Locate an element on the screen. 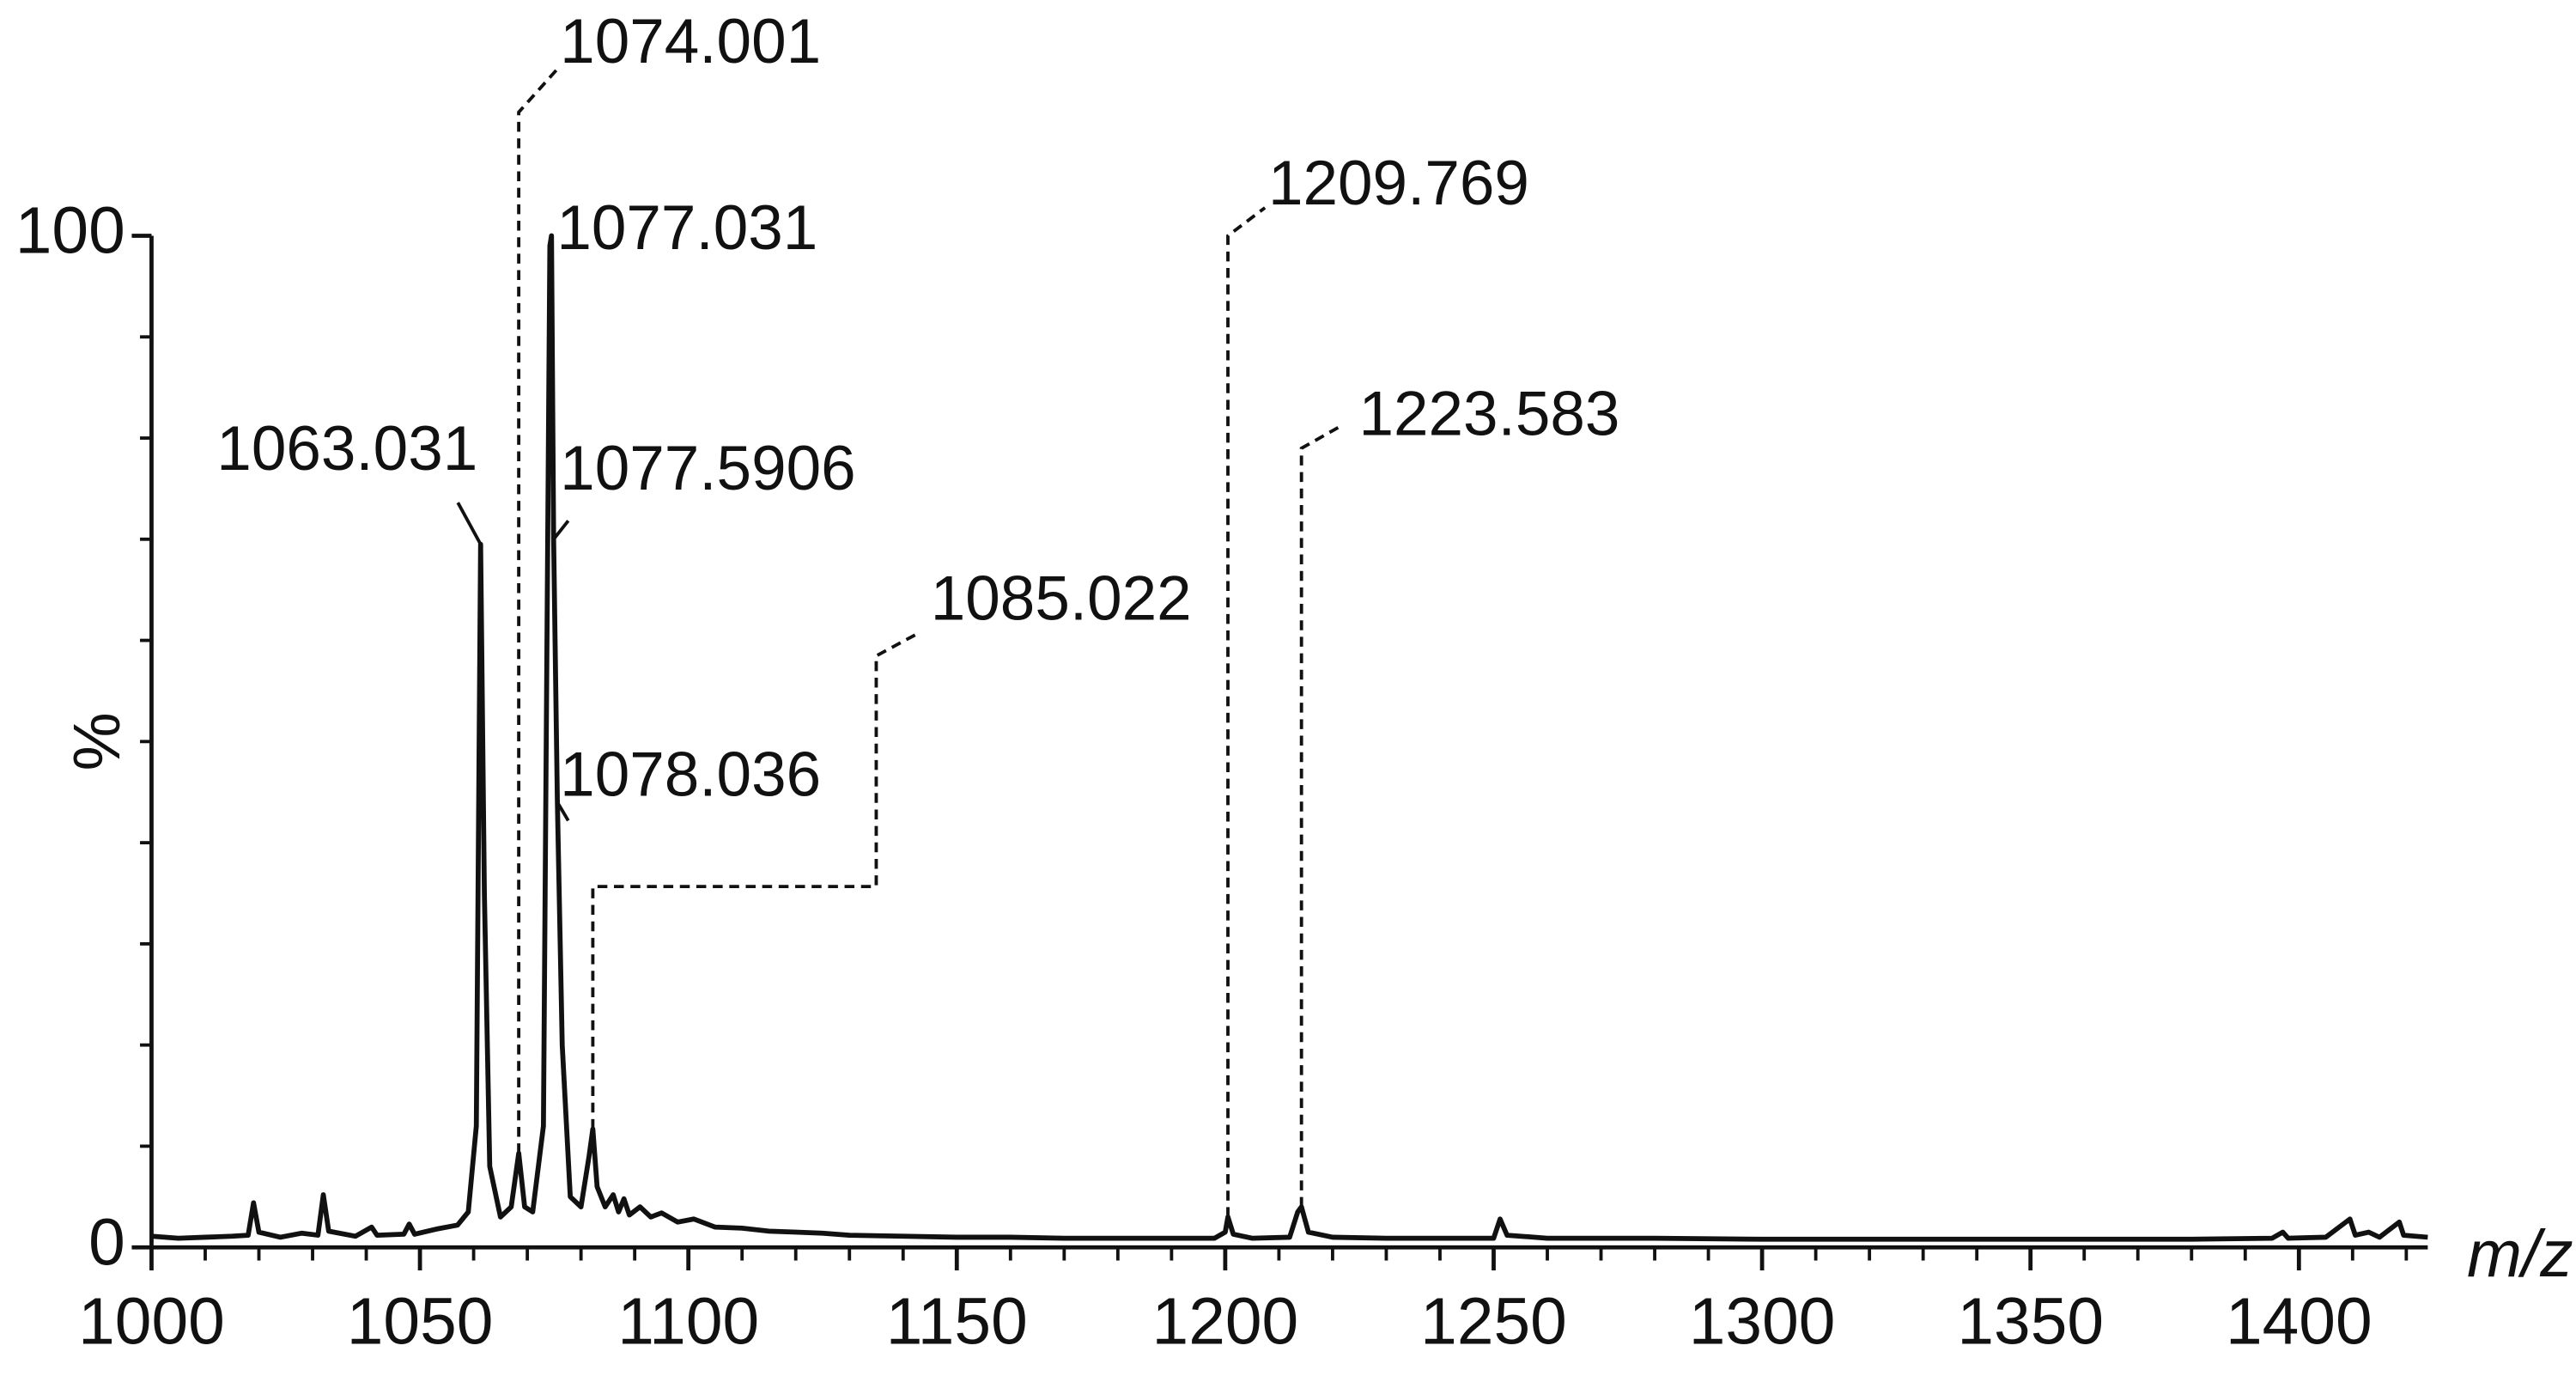 This screenshot has width=2576, height=1376. annotation-label: 1077.5906 is located at coordinates (707, 468).